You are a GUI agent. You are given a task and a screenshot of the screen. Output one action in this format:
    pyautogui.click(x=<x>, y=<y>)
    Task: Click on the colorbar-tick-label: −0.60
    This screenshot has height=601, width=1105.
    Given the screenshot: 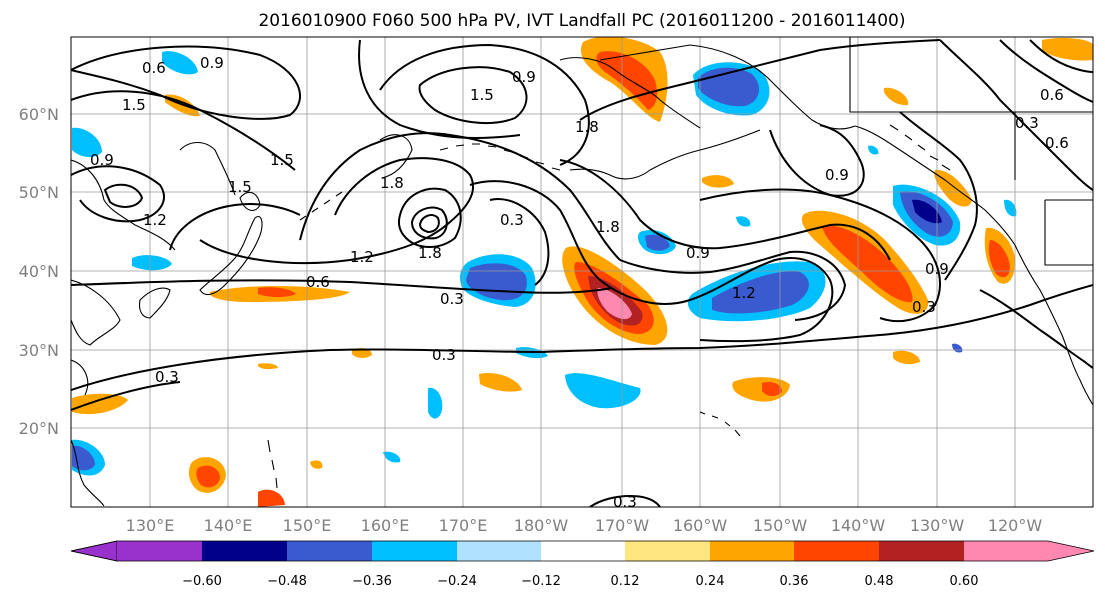 What is the action you would take?
    pyautogui.click(x=202, y=581)
    